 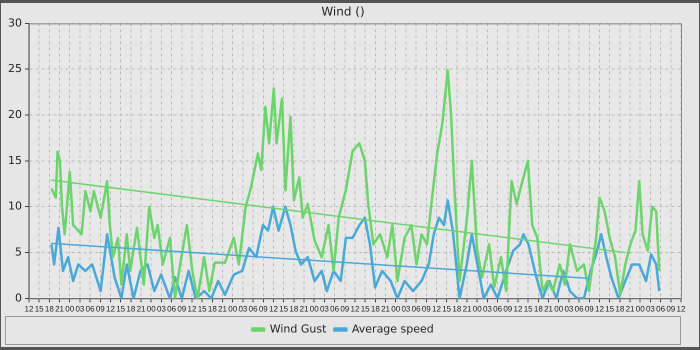 I want to click on y-tick-label: 25, so click(x=15, y=69).